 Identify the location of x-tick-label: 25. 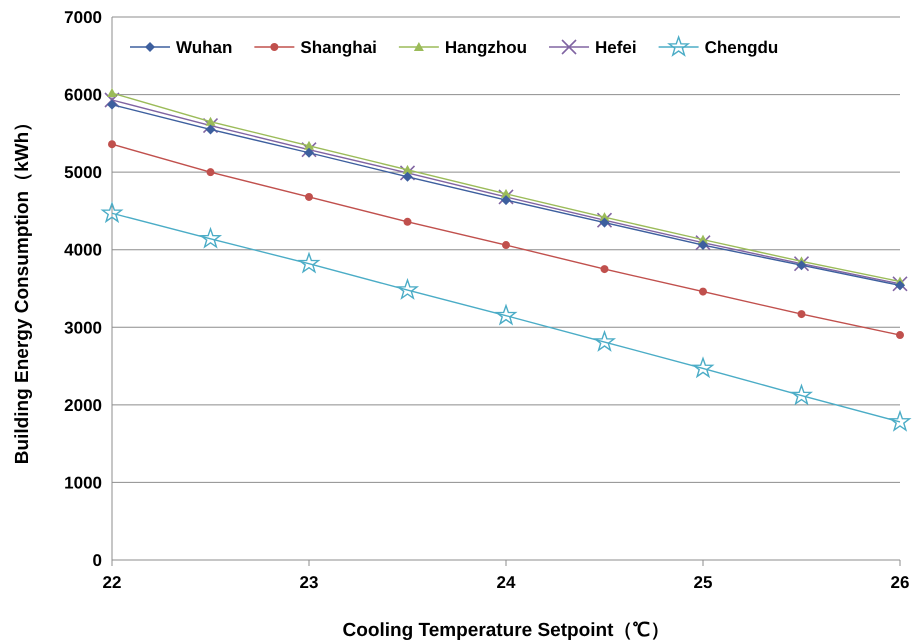
(703, 582).